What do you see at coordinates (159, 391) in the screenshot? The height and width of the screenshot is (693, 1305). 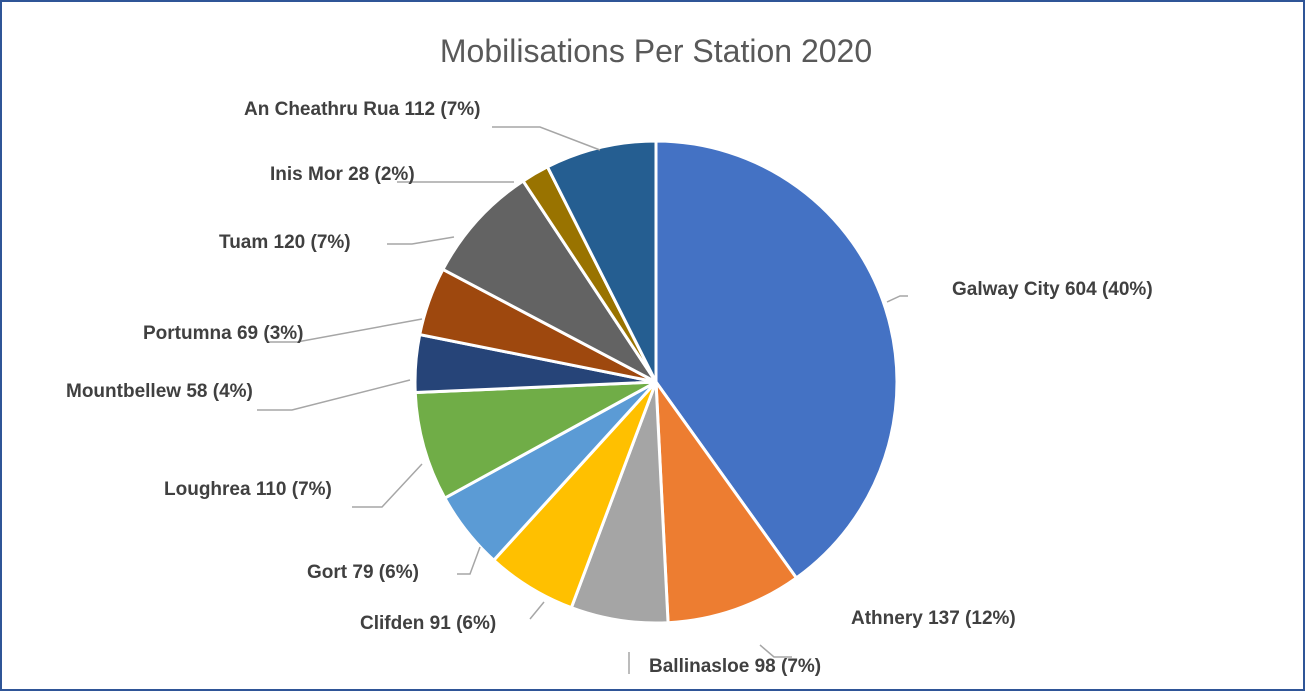 I see `data-label-mountbellew: Mountbellew 58 (4%)` at bounding box center [159, 391].